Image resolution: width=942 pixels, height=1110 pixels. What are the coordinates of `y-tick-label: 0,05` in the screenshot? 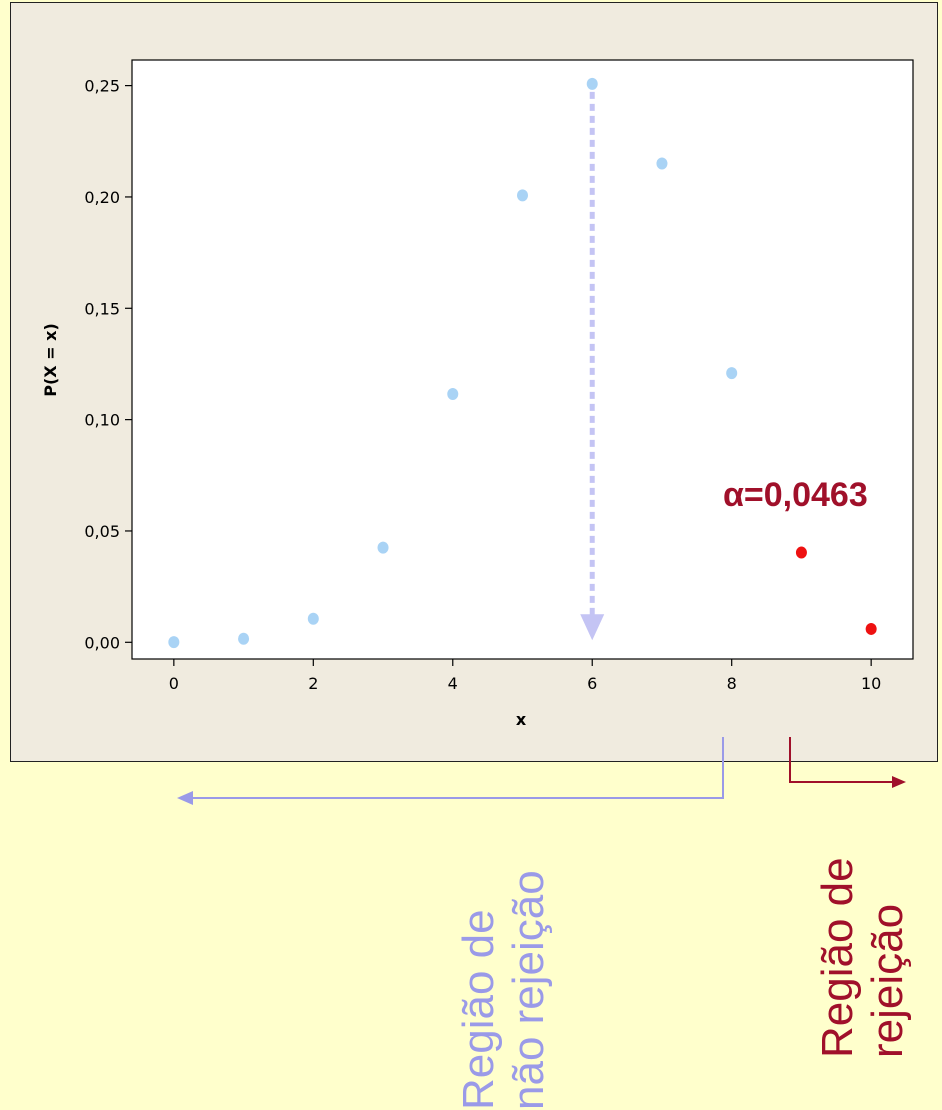 It's located at (102, 531).